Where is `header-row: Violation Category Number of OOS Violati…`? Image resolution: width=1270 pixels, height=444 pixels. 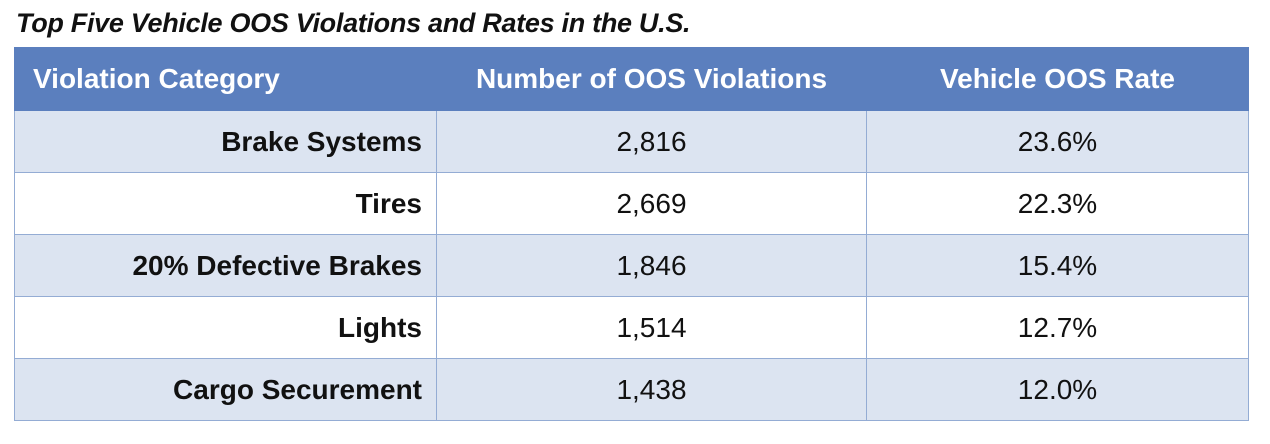
header-row: Violation Category Number of OOS Violati… is located at coordinates (631, 79).